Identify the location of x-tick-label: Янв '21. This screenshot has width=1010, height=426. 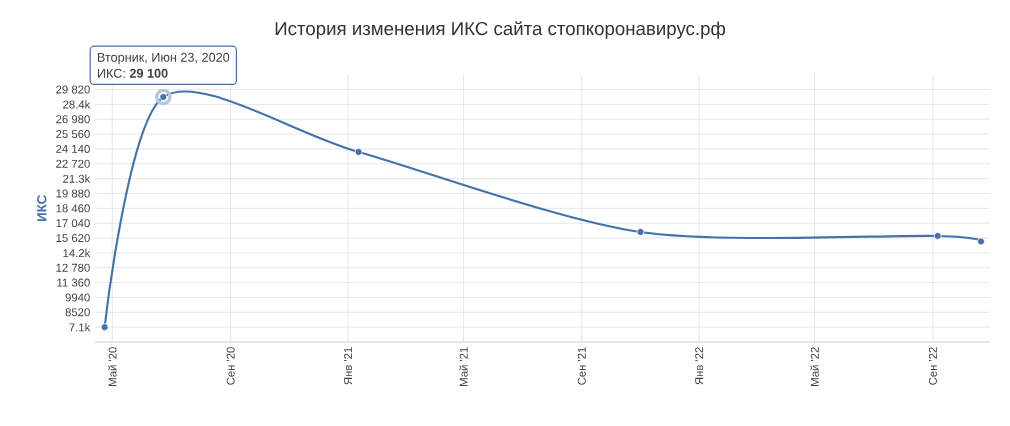
(348, 366).